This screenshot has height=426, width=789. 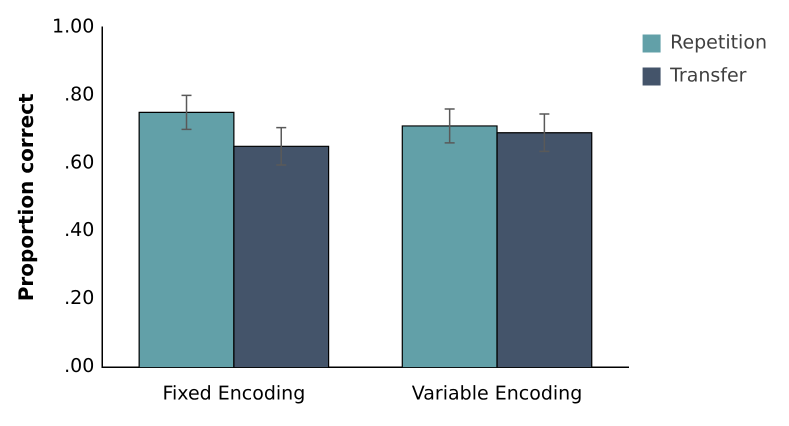 I want to click on y-tick-label: .80, so click(x=79, y=94).